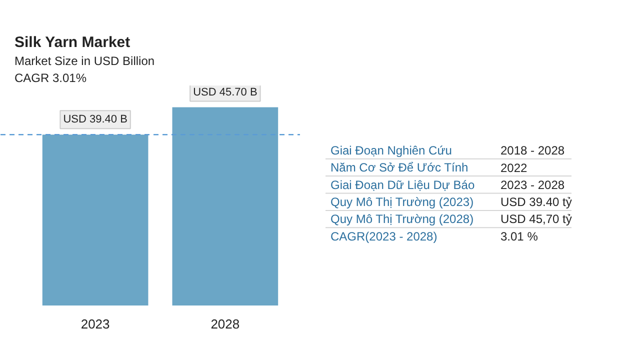 Image resolution: width=639 pixels, height=363 pixels. I want to click on text: 2022, so click(514, 168).